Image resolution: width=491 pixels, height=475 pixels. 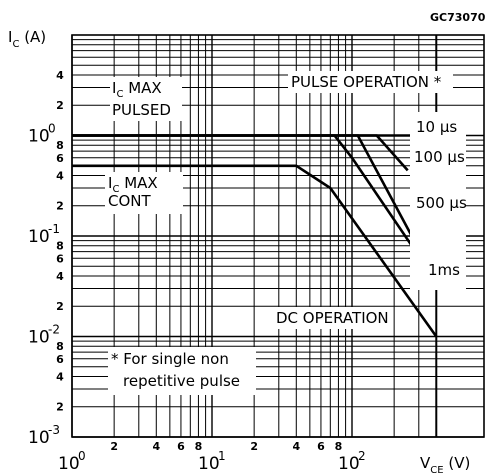 What do you see at coordinates (439, 157) in the screenshot?
I see `curve-label-100us: 100 µs` at bounding box center [439, 157].